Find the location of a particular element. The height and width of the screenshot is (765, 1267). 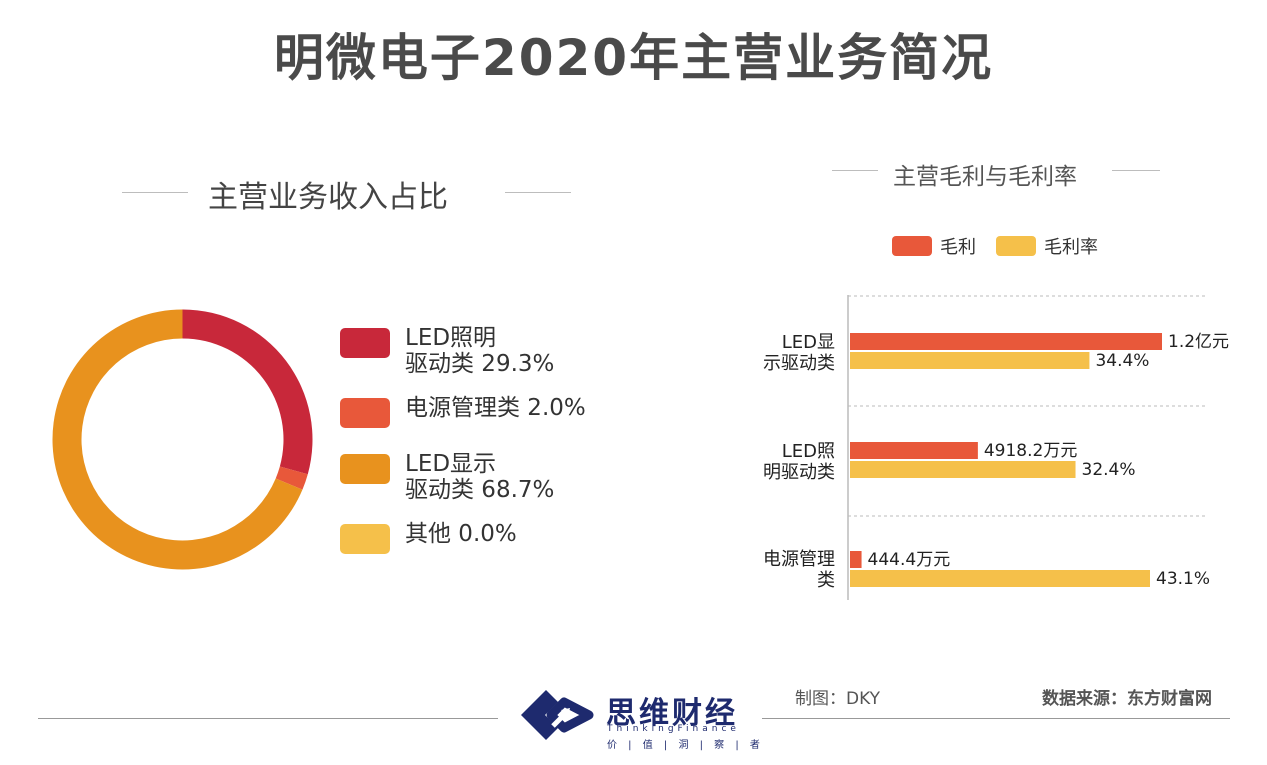

brand-slogan: 价 | 值 | 洞 | 察 | 者 is located at coordinates (685, 745).